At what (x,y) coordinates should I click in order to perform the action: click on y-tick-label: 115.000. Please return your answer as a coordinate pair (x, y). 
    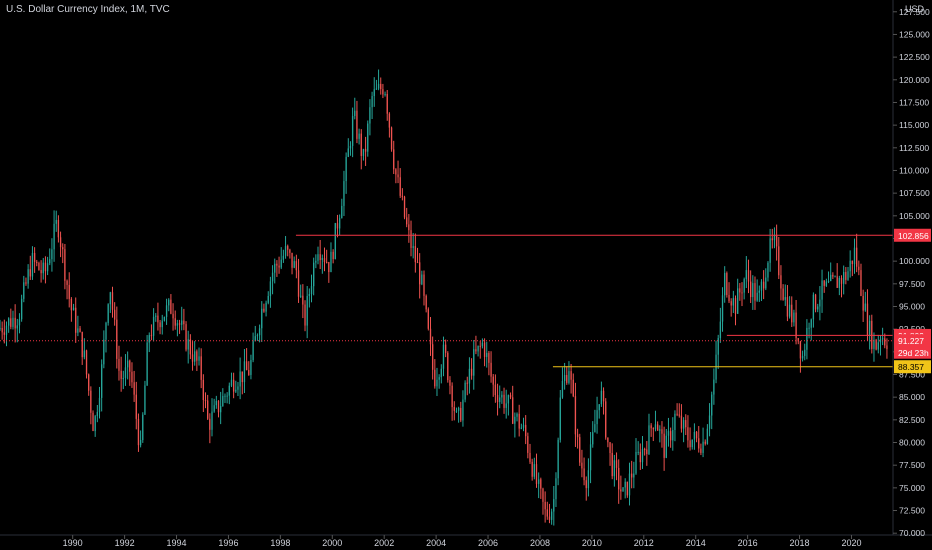
    Looking at the image, I should click on (914, 125).